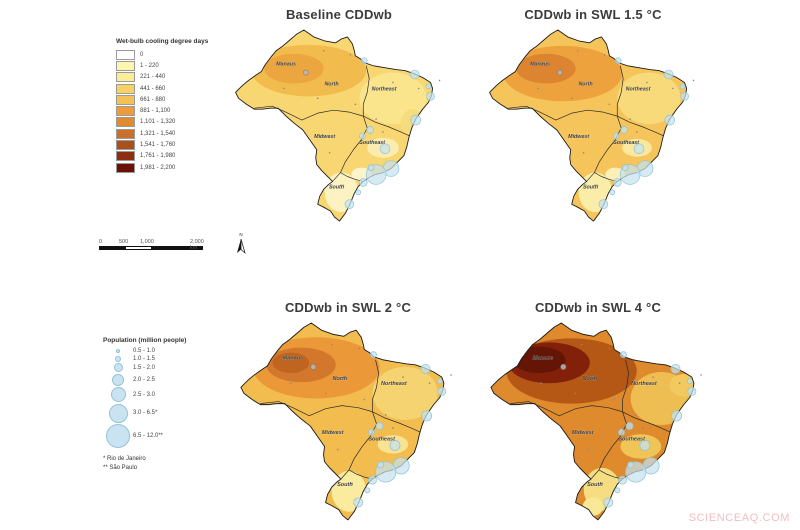  Describe the element at coordinates (170, 367) in the screenshot. I see `population-legend-row: 1.5 - 2.0` at that location.